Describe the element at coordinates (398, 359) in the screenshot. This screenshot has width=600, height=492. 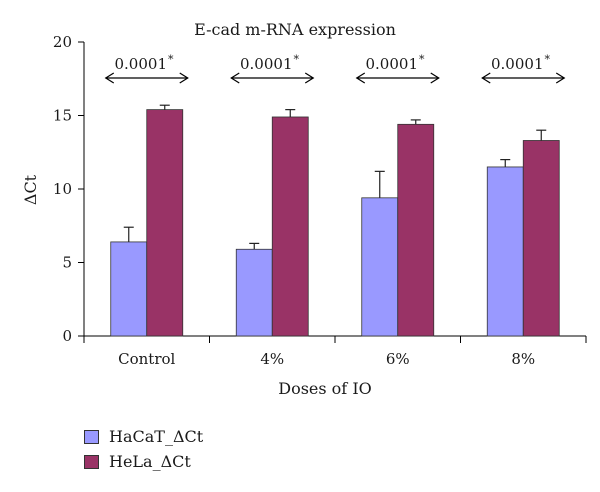
I see `x-tick-label: 6%` at that location.